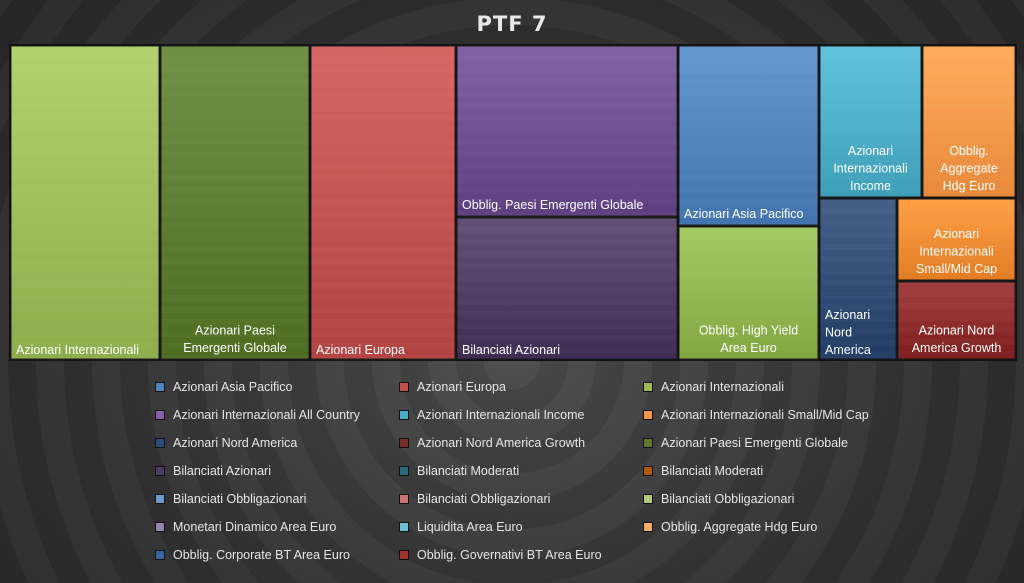  I want to click on legend-item: Azionari Paesi Emergenti Globale, so click(745, 443).